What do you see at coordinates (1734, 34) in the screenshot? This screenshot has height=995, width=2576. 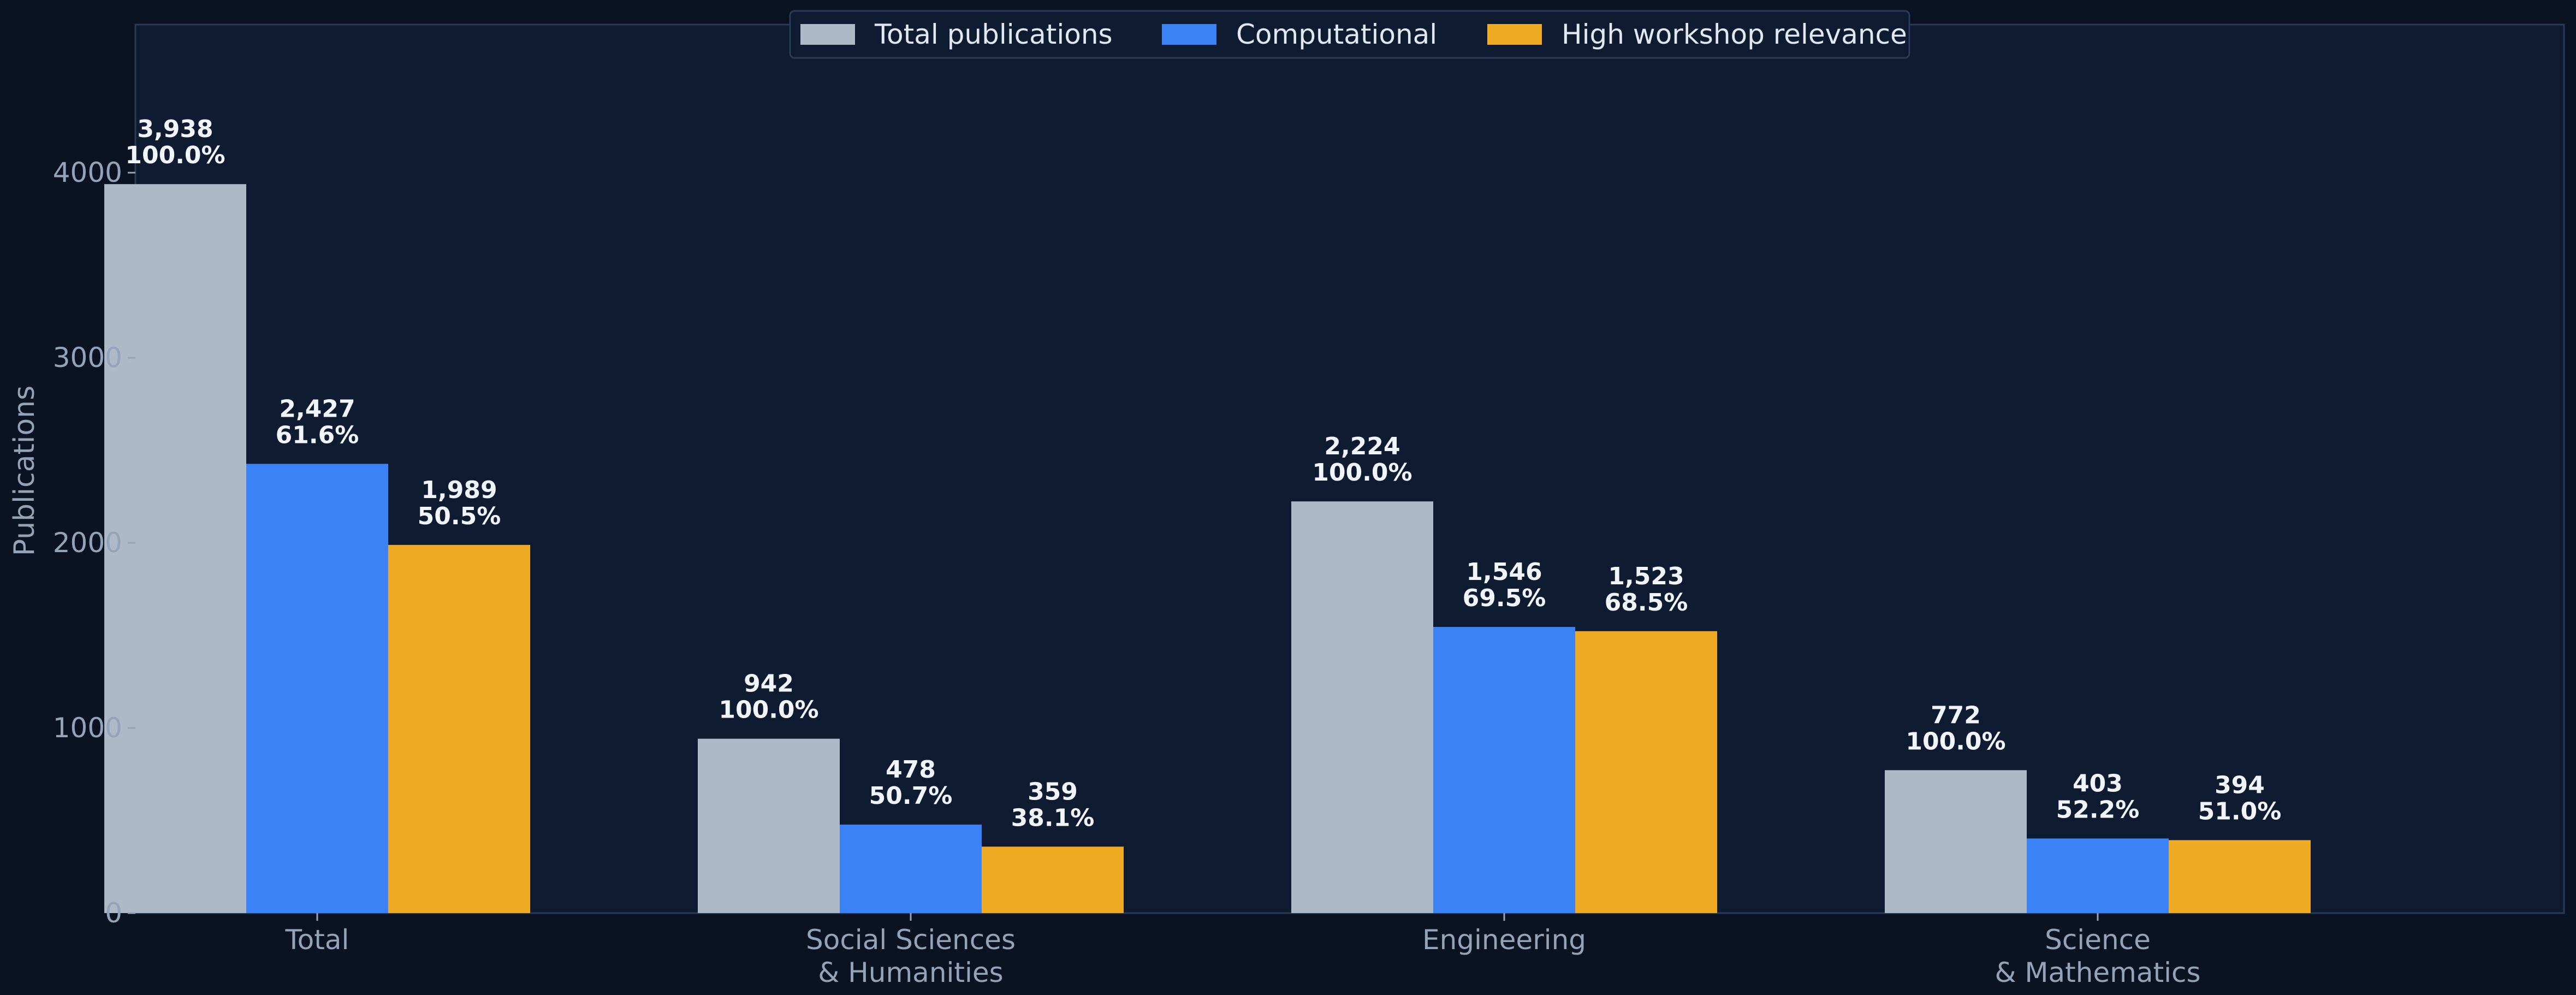 I see `legend-label: High workshop relevance` at bounding box center [1734, 34].